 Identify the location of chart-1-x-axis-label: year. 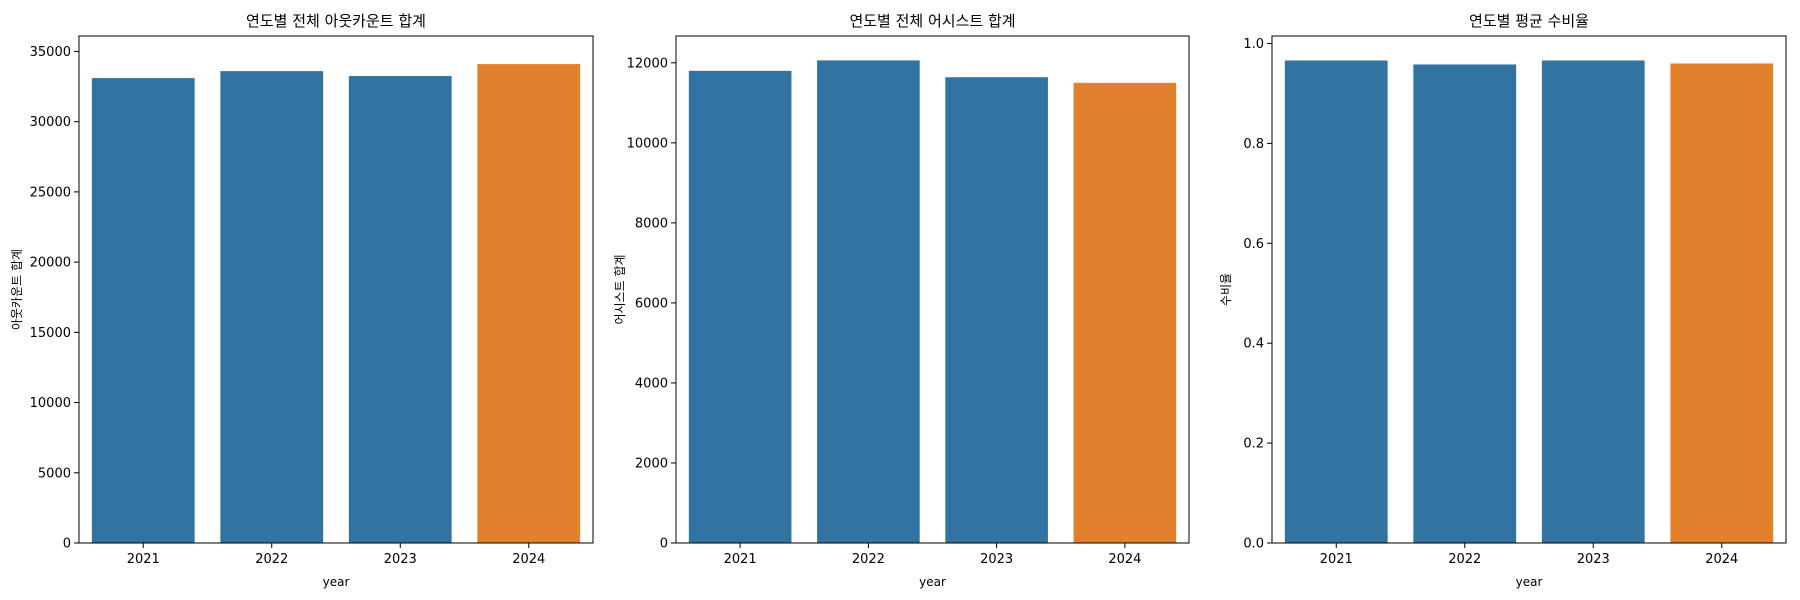
(336, 582).